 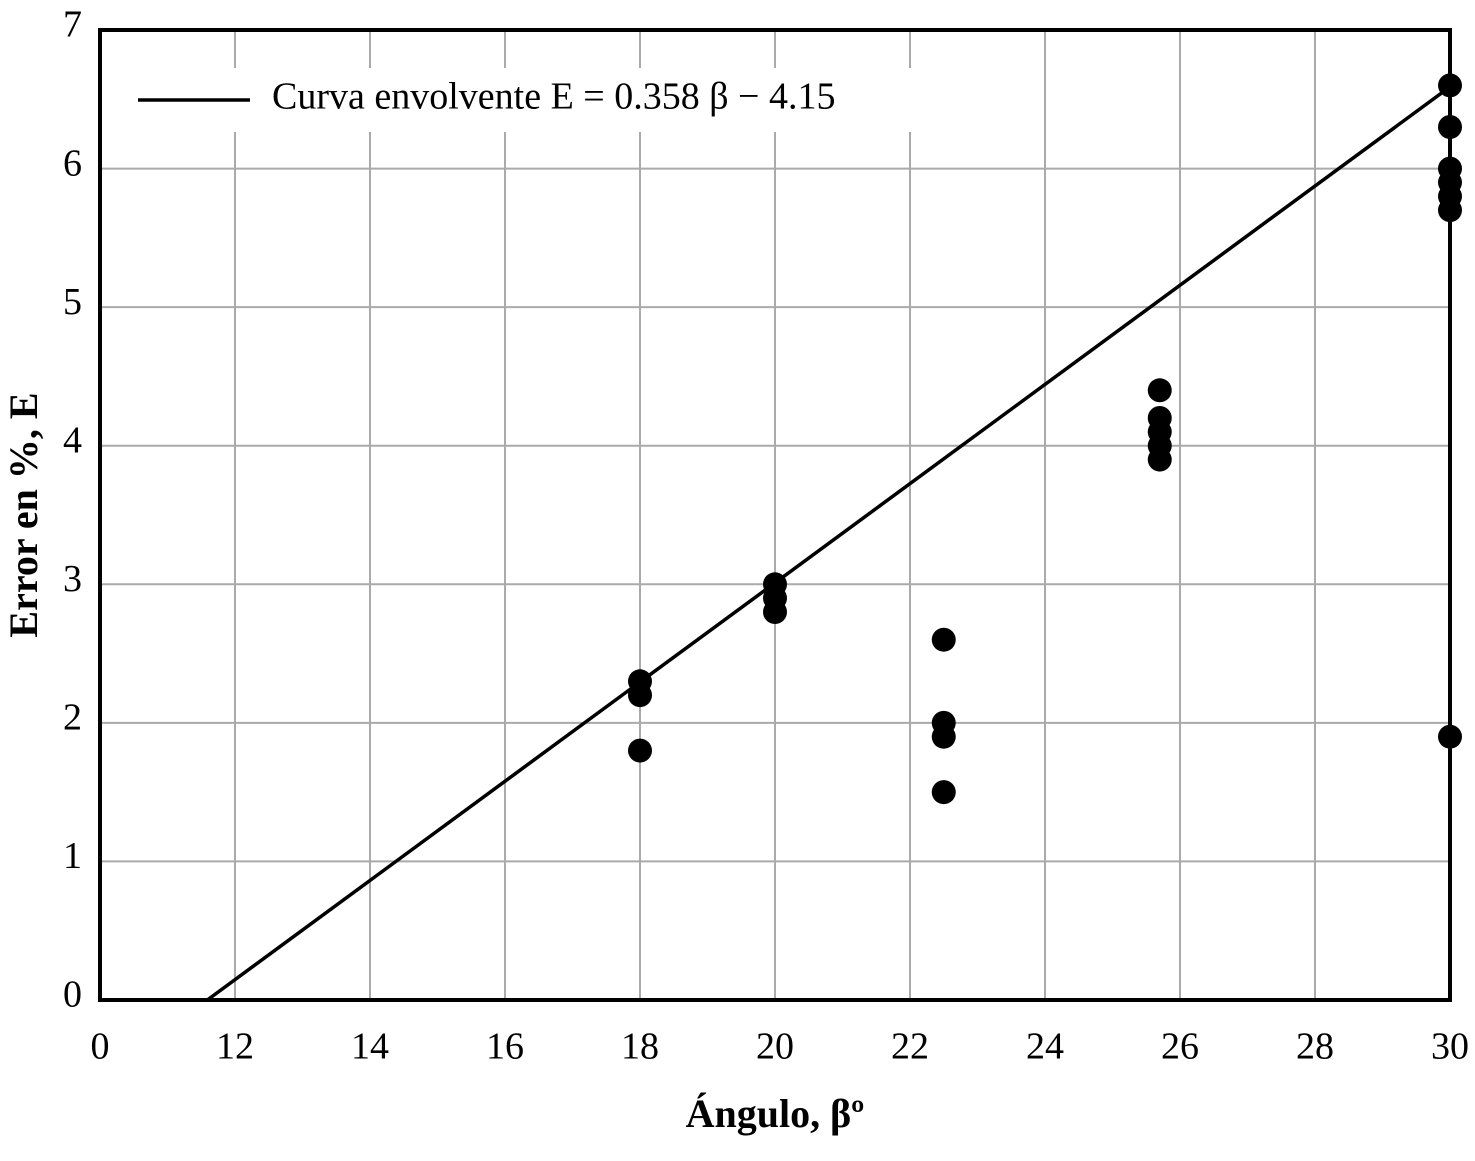 I want to click on x-tick-label: 18, so click(x=640, y=1047).